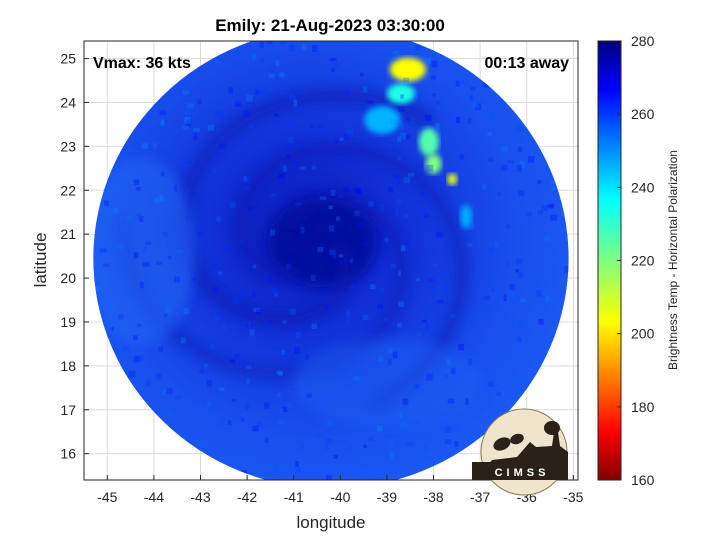 This screenshot has height=540, width=720. What do you see at coordinates (142, 63) in the screenshot?
I see `vmax-annotation: Vmax: 36 kts` at bounding box center [142, 63].